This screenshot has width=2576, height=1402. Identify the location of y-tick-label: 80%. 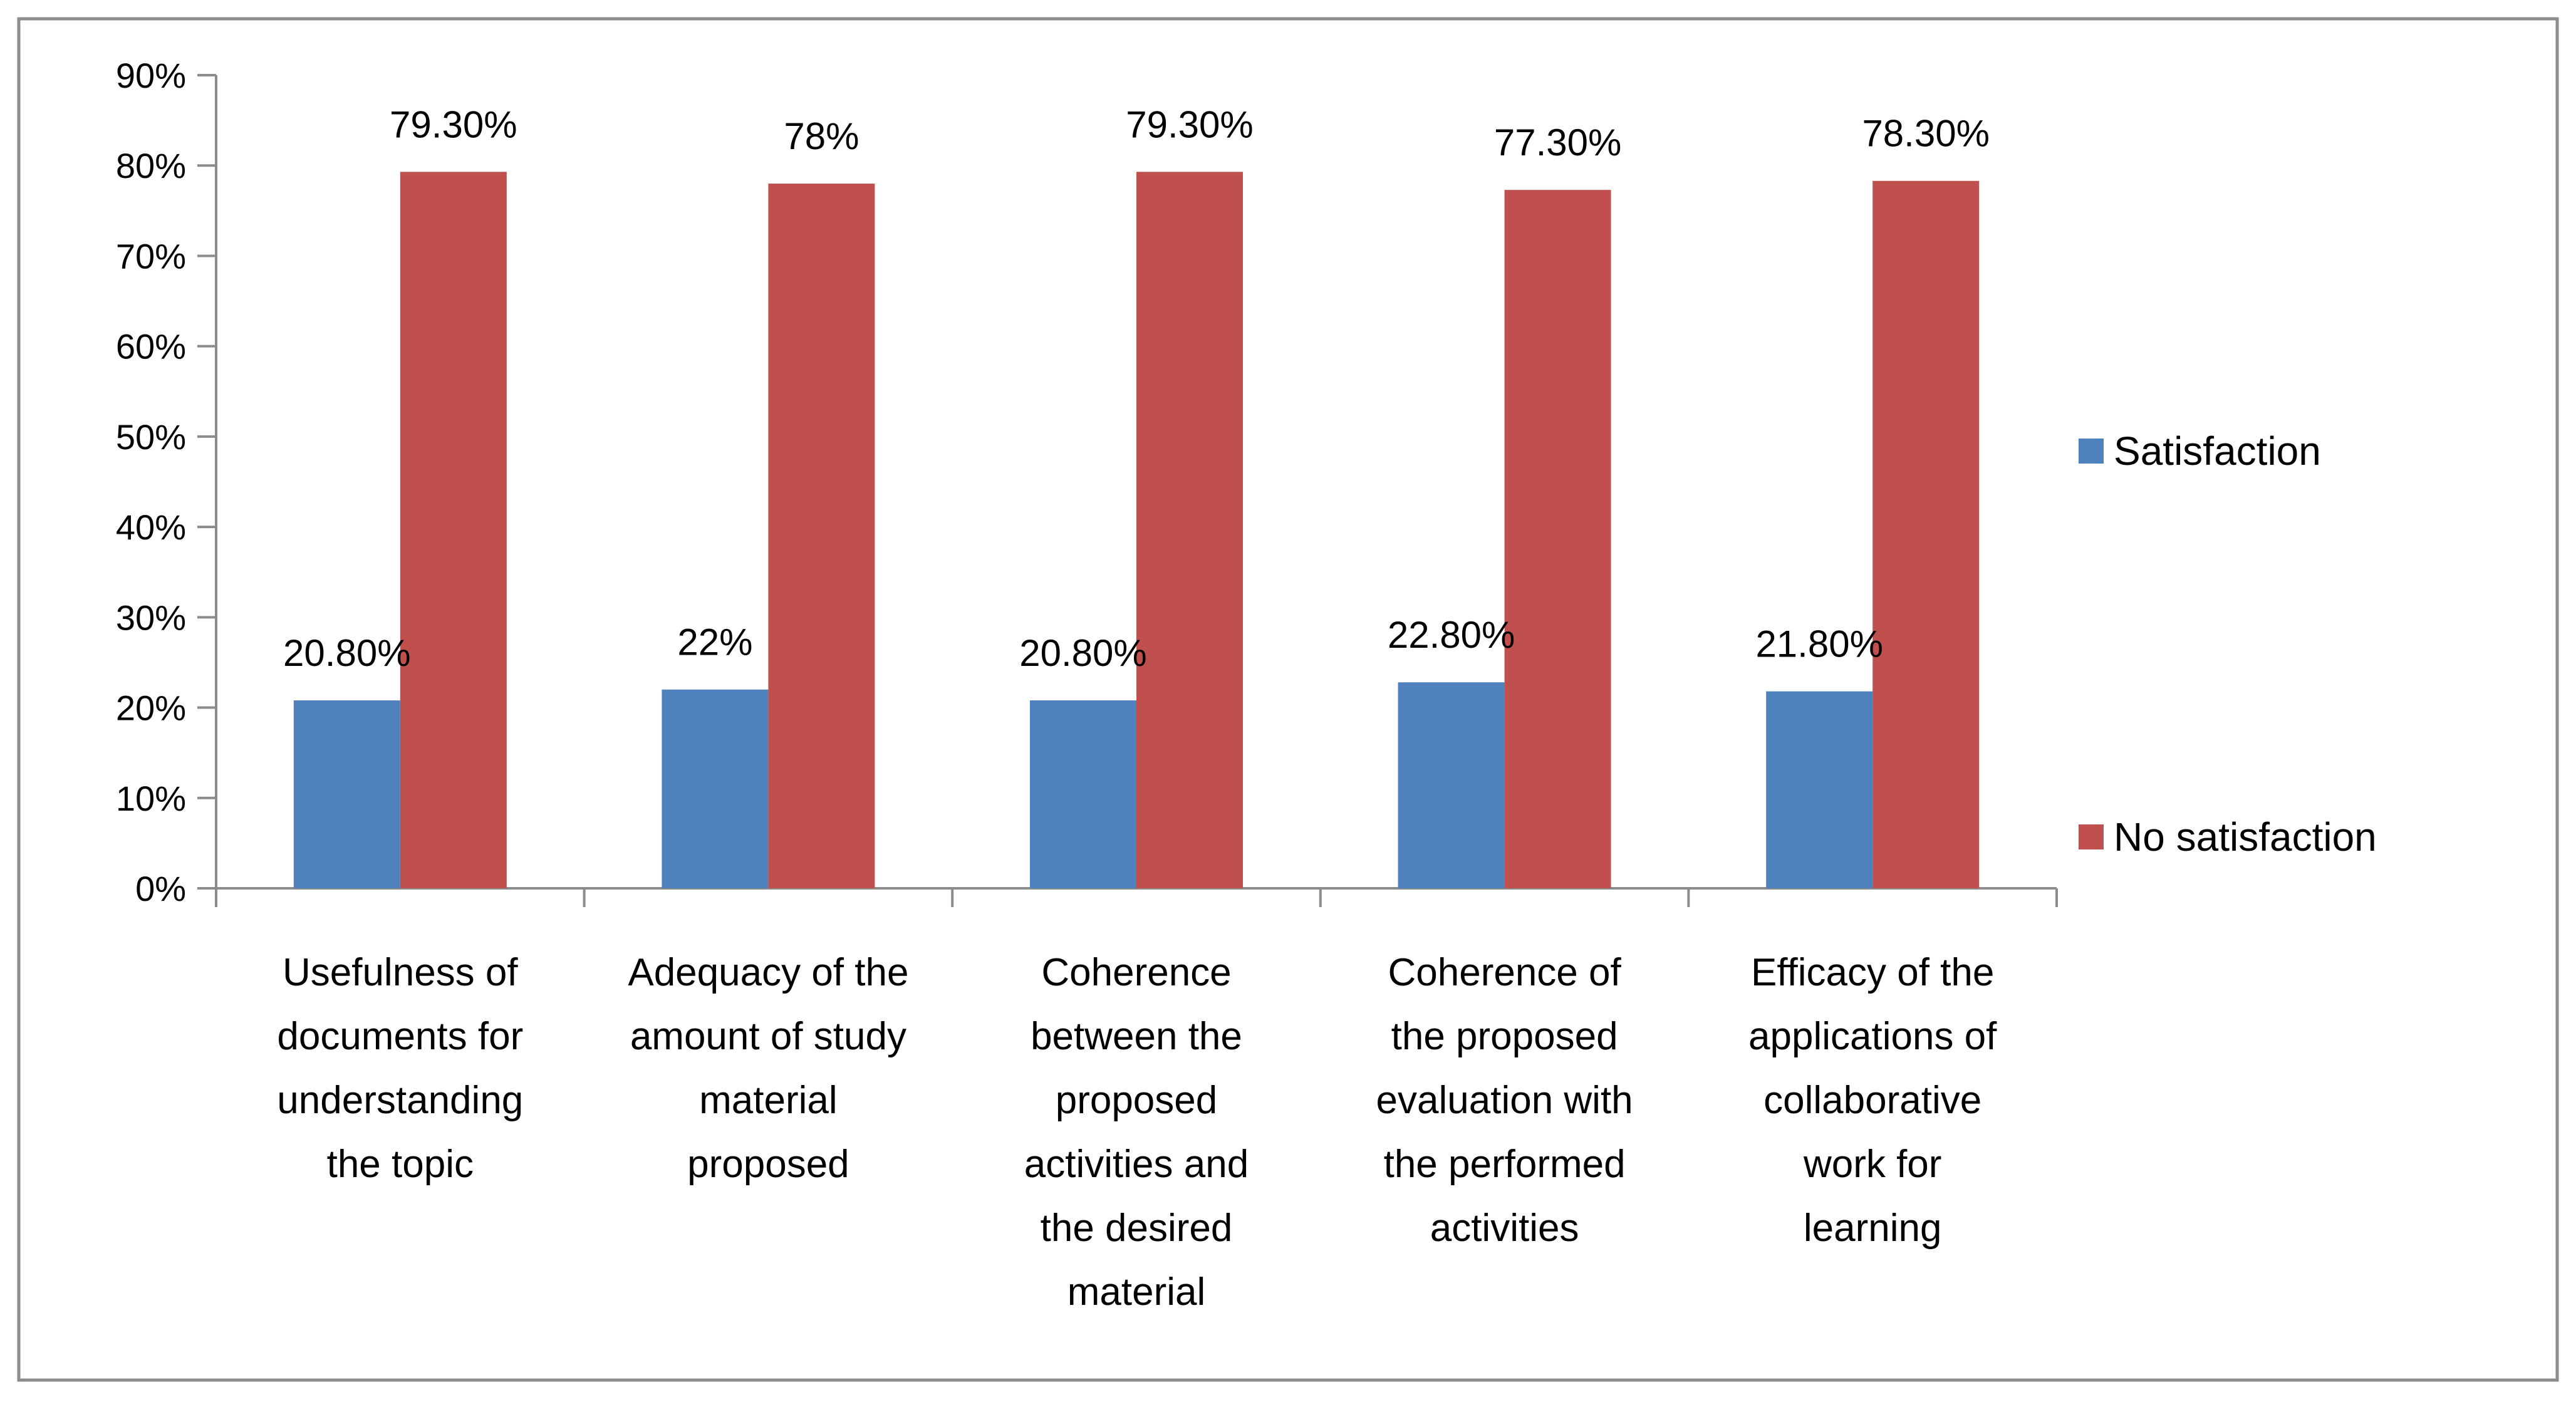
(151, 166).